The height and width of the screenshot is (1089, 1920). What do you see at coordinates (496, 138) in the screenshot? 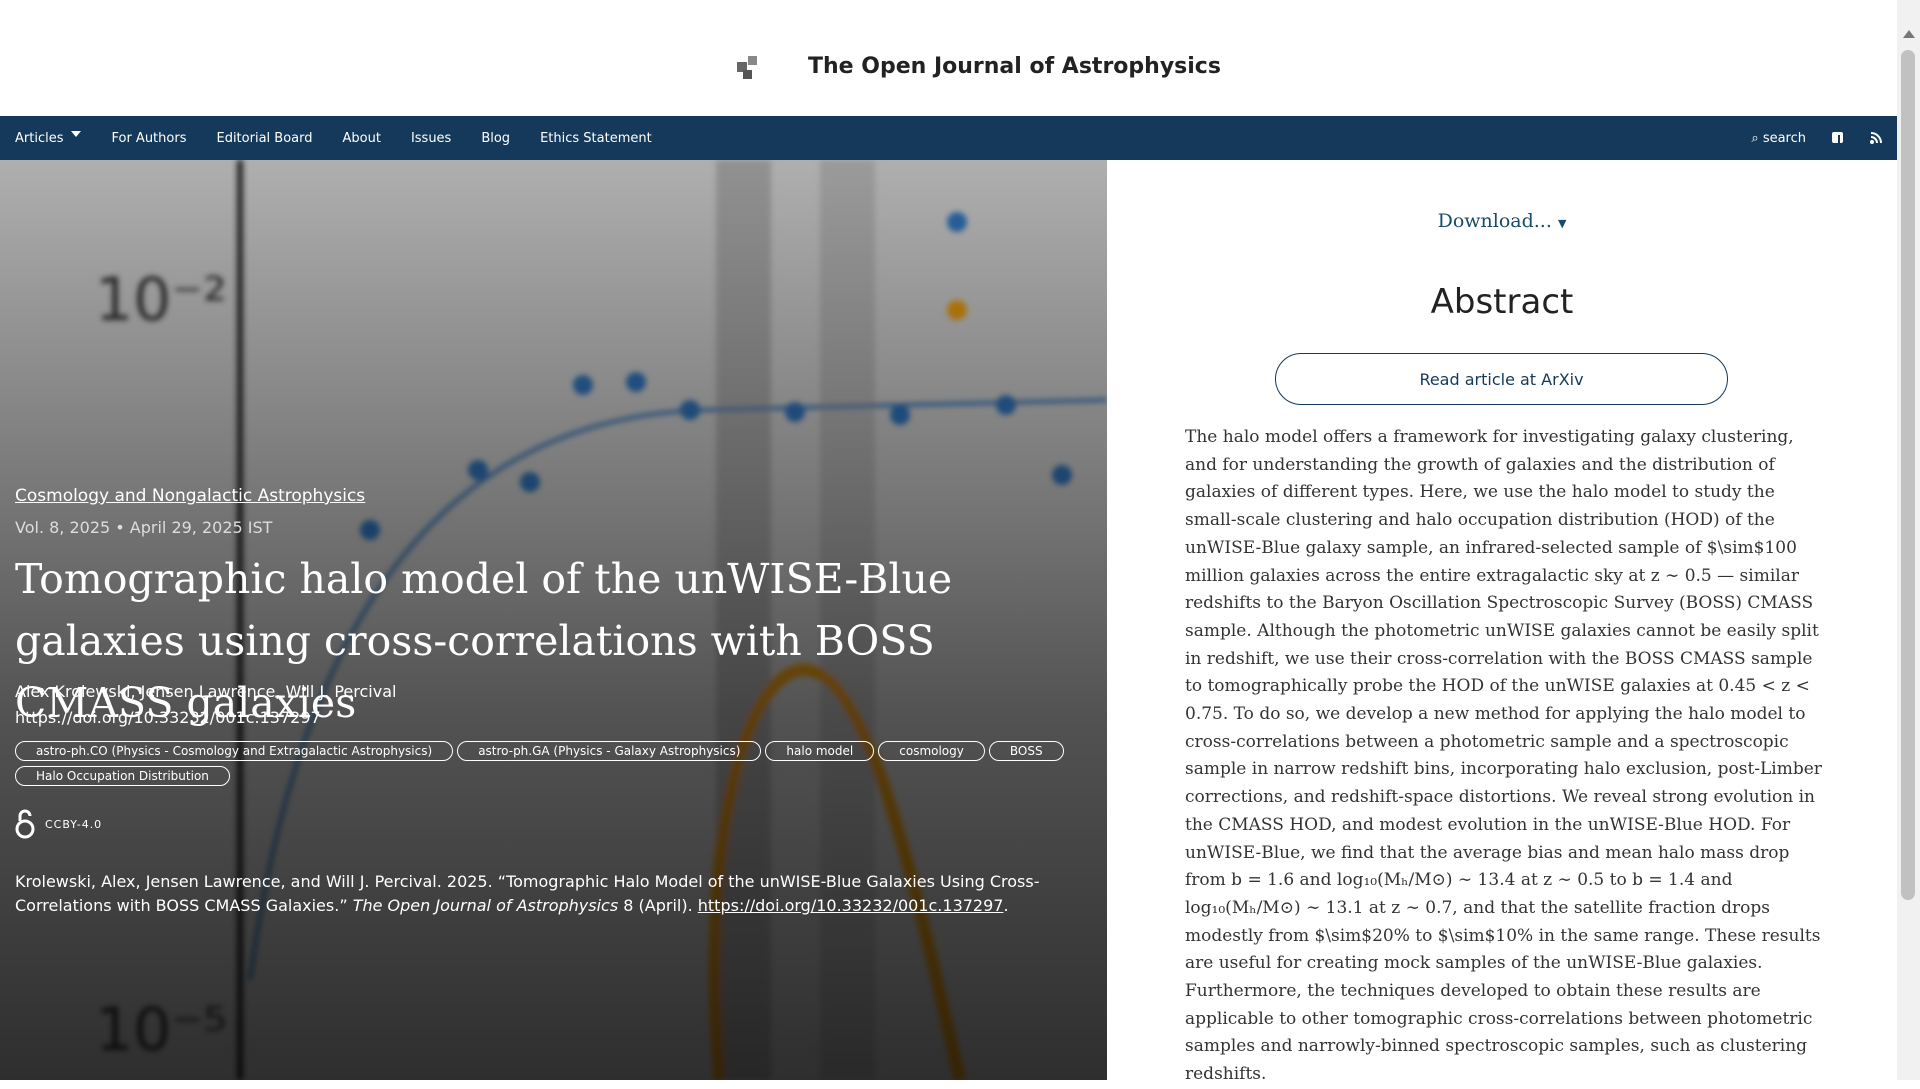
I see `nav-item: Blog` at bounding box center [496, 138].